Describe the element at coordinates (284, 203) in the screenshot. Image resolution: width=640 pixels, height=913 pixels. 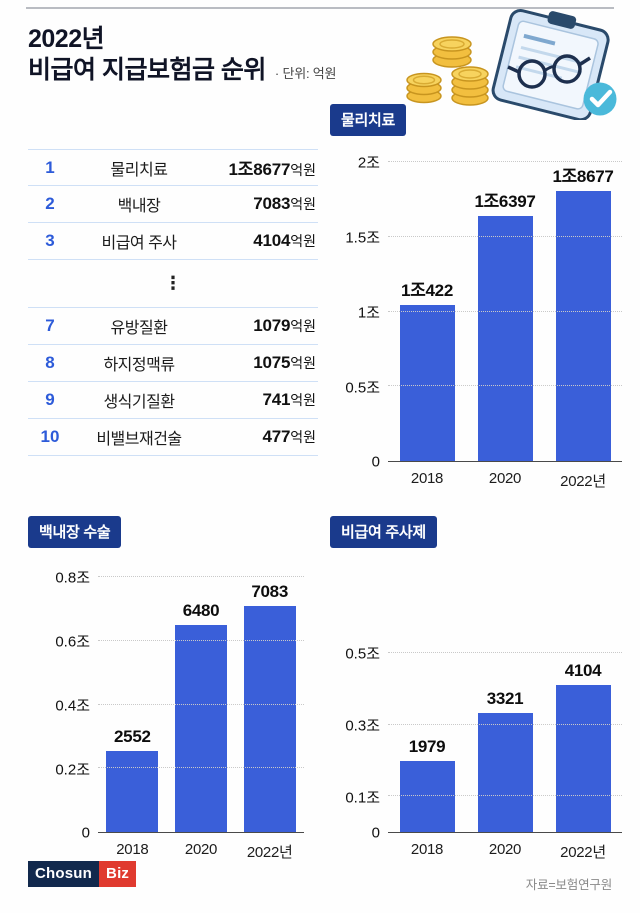
I see `value-cell: 7083억원` at that location.